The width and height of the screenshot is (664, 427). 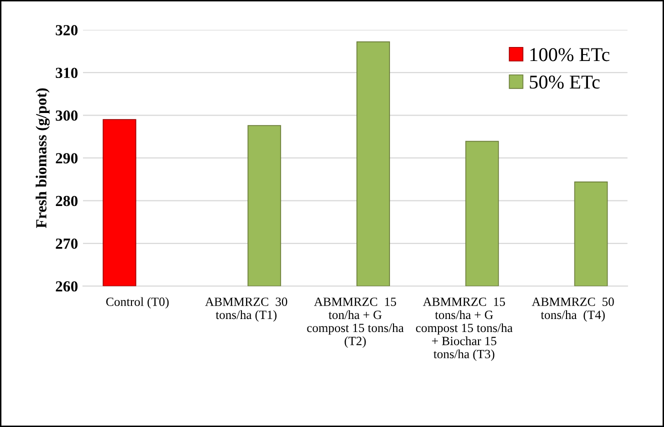 I want to click on legend-label: 50% ETc, so click(x=565, y=82).